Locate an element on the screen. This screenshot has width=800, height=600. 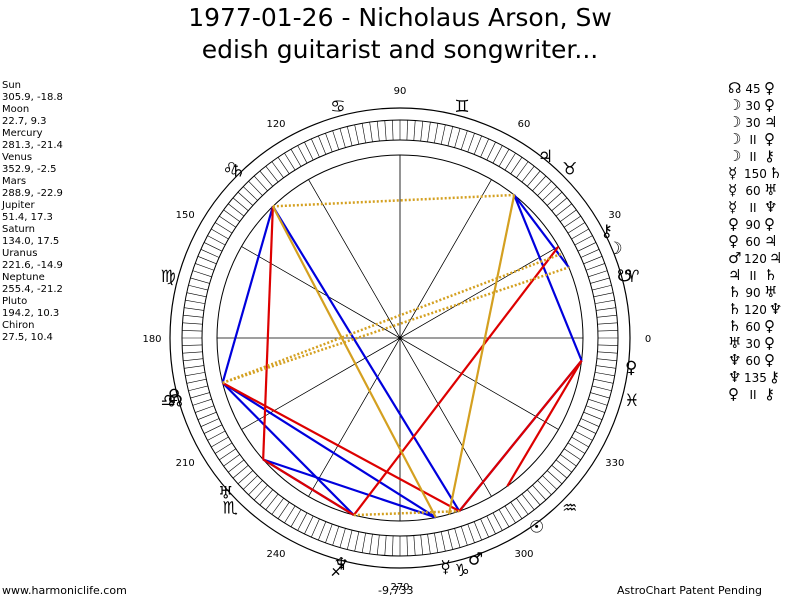
uranus-planet-icon: ♅ is located at coordinates (225, 494).